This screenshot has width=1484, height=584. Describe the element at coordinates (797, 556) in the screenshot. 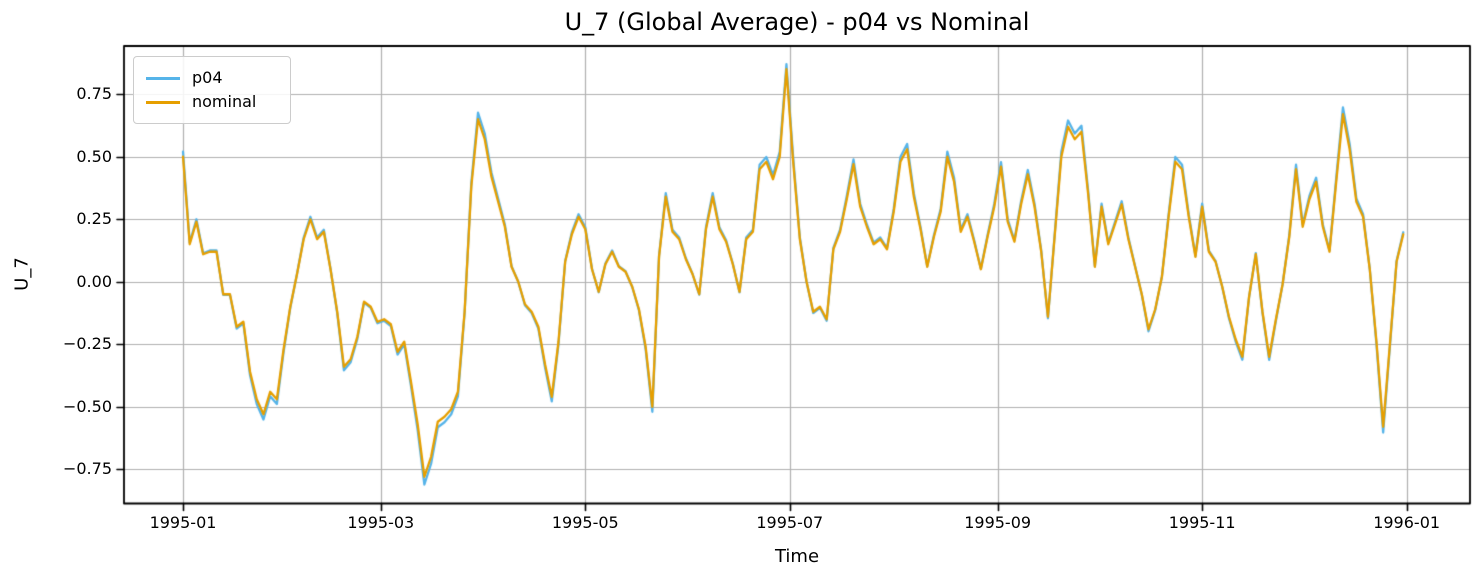

I see `x-axis-label: Time` at that location.